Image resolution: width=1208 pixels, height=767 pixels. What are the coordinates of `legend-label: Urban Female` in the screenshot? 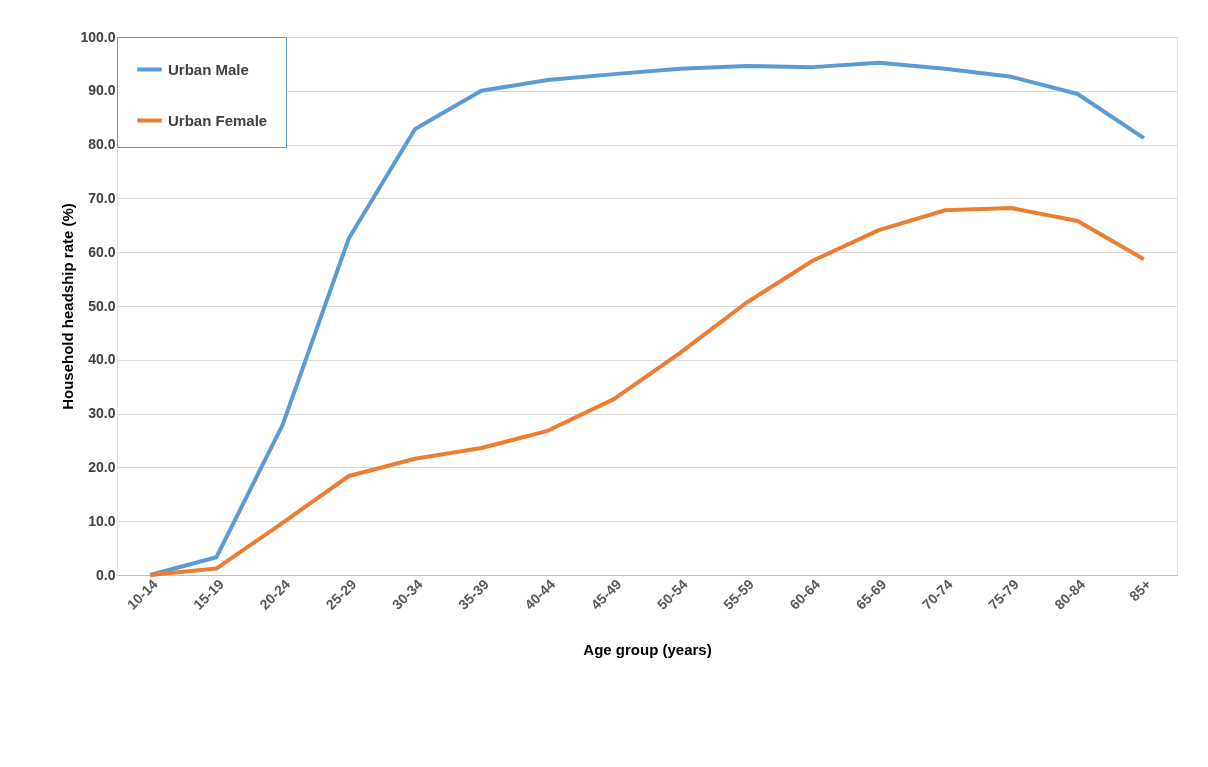 It's located at (218, 120).